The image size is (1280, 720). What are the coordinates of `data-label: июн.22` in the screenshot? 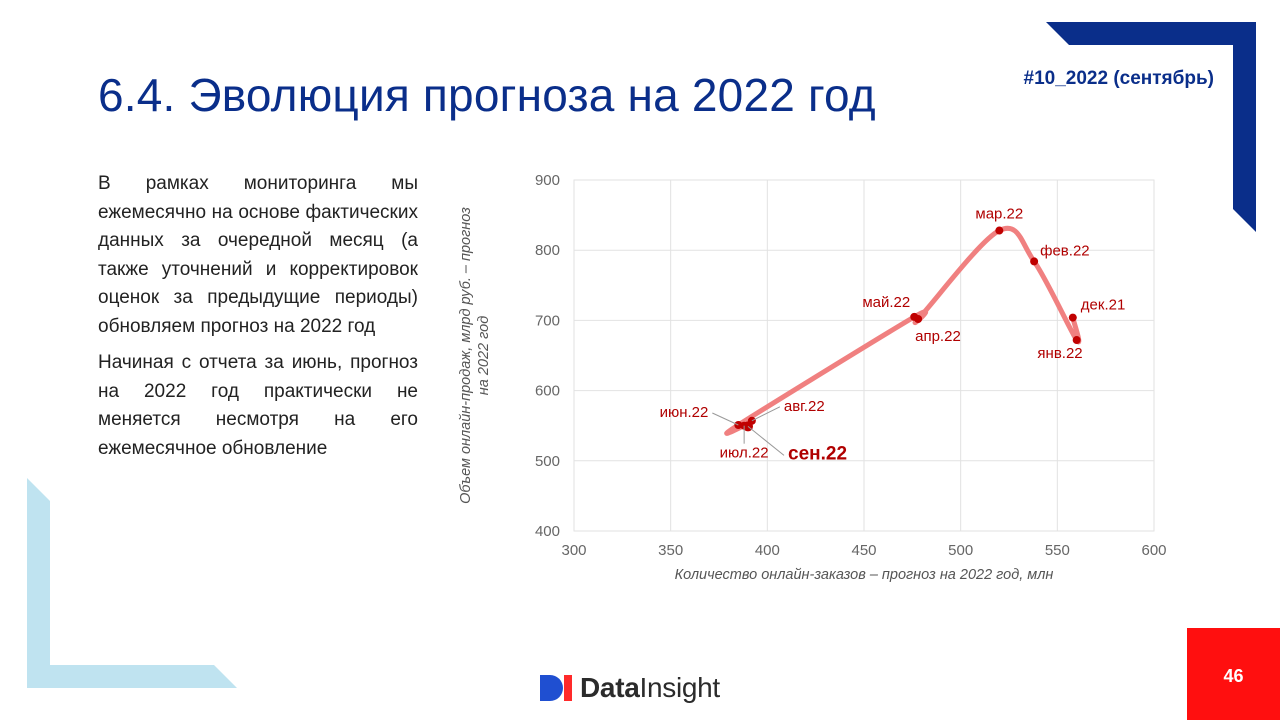 It's located at (684, 412).